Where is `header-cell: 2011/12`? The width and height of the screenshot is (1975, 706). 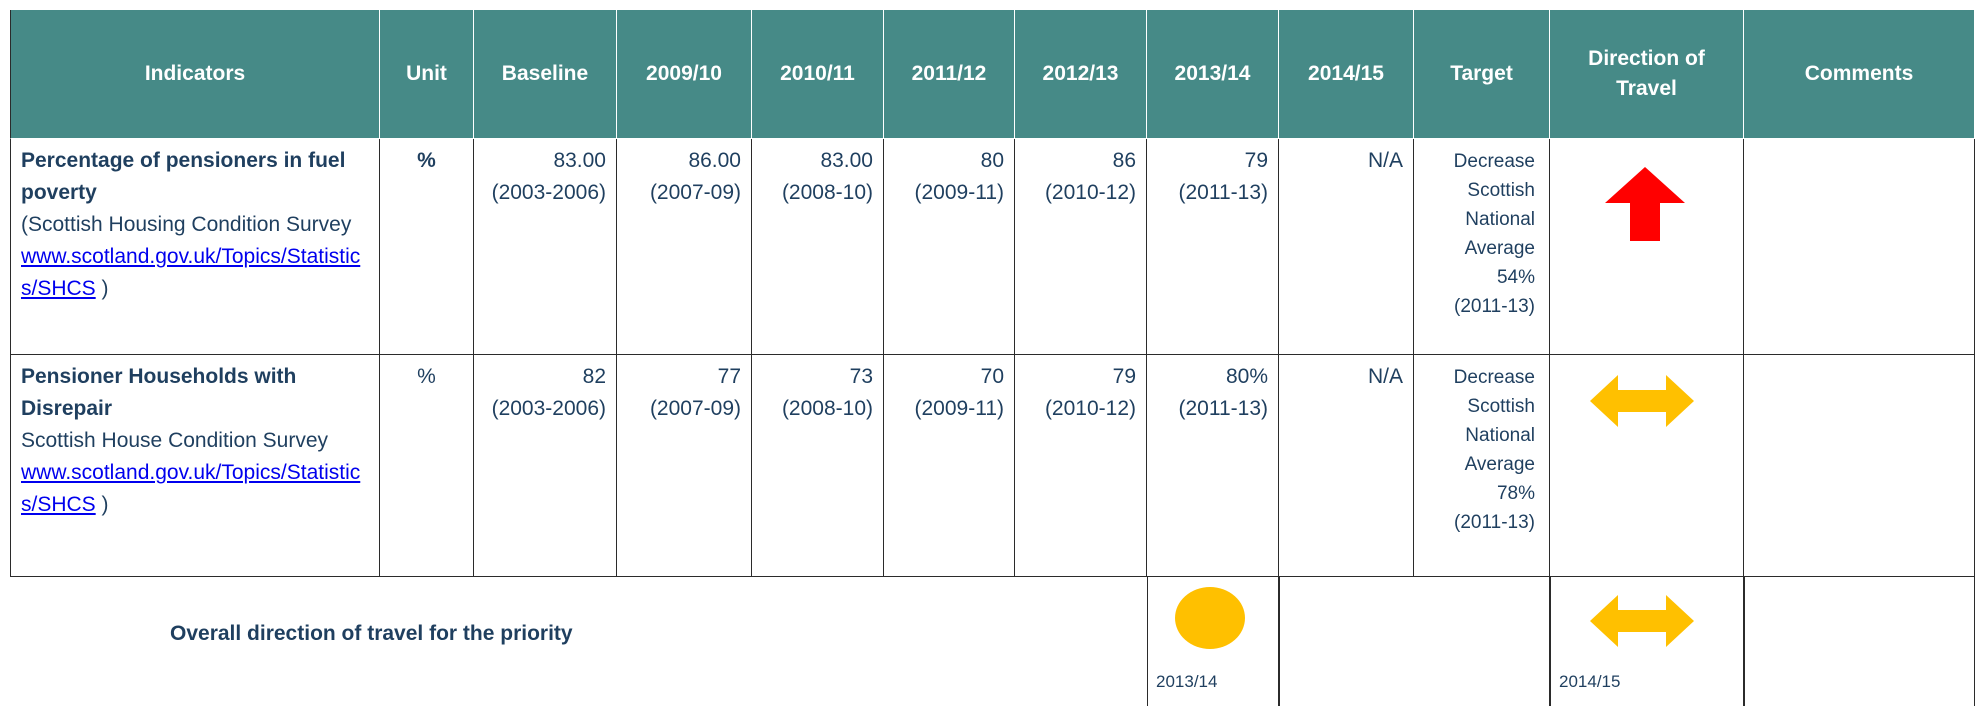 header-cell: 2011/12 is located at coordinates (949, 74).